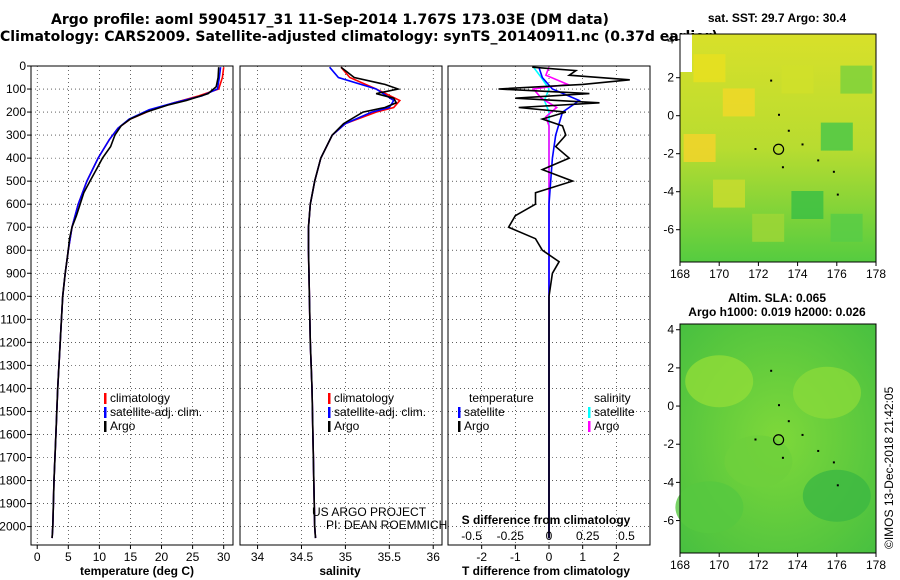 The image size is (900, 580). Describe the element at coordinates (16, 181) in the screenshot. I see `depth-tick-label-5: 500` at that location.